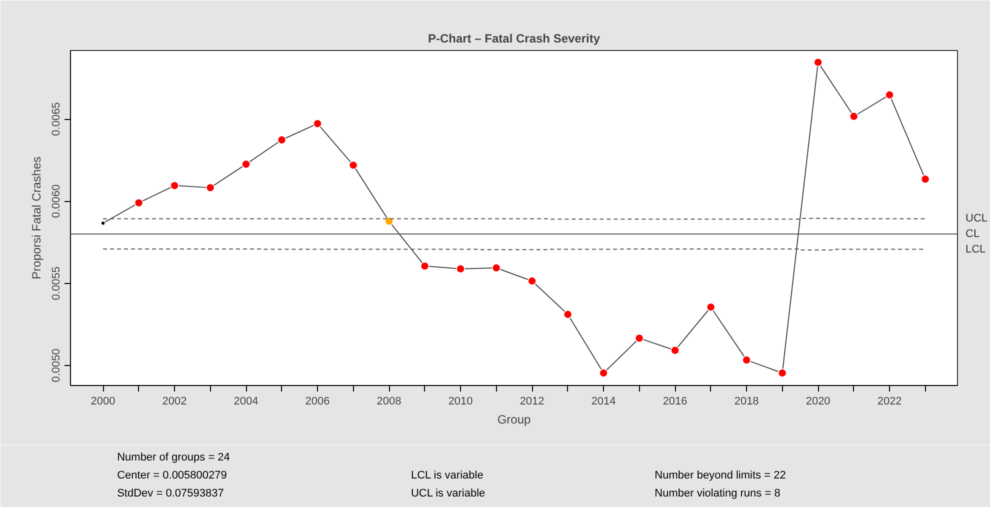 Image resolution: width=990 pixels, height=511 pixels. What do you see at coordinates (746, 402) in the screenshot?
I see `x-tick-label: 2018` at bounding box center [746, 402].